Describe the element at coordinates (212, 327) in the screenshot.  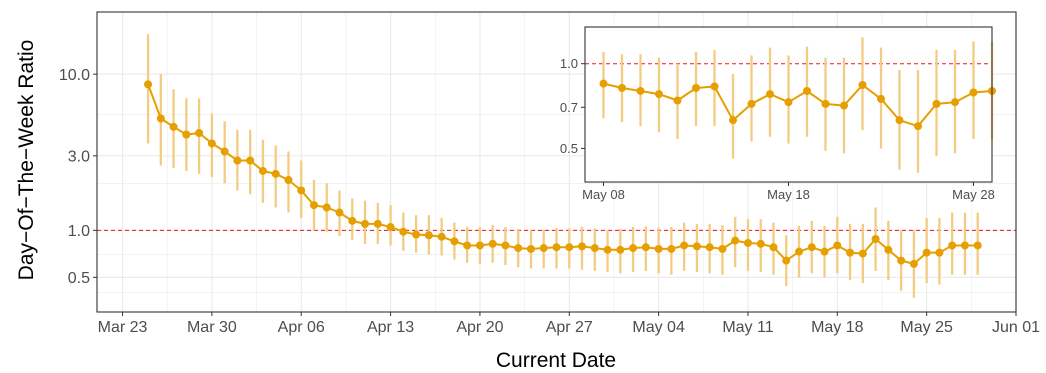
I see `x-tick-label: Mar 30` at that location.